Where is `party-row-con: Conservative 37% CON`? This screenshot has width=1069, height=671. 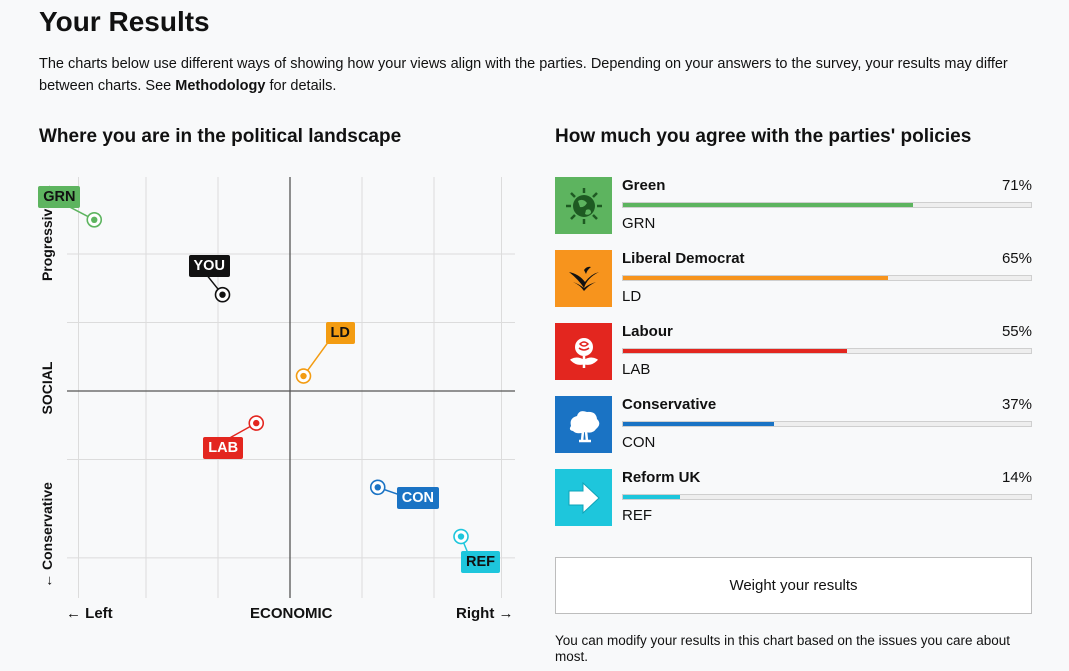 party-row-con: Conservative 37% CON is located at coordinates (793, 432).